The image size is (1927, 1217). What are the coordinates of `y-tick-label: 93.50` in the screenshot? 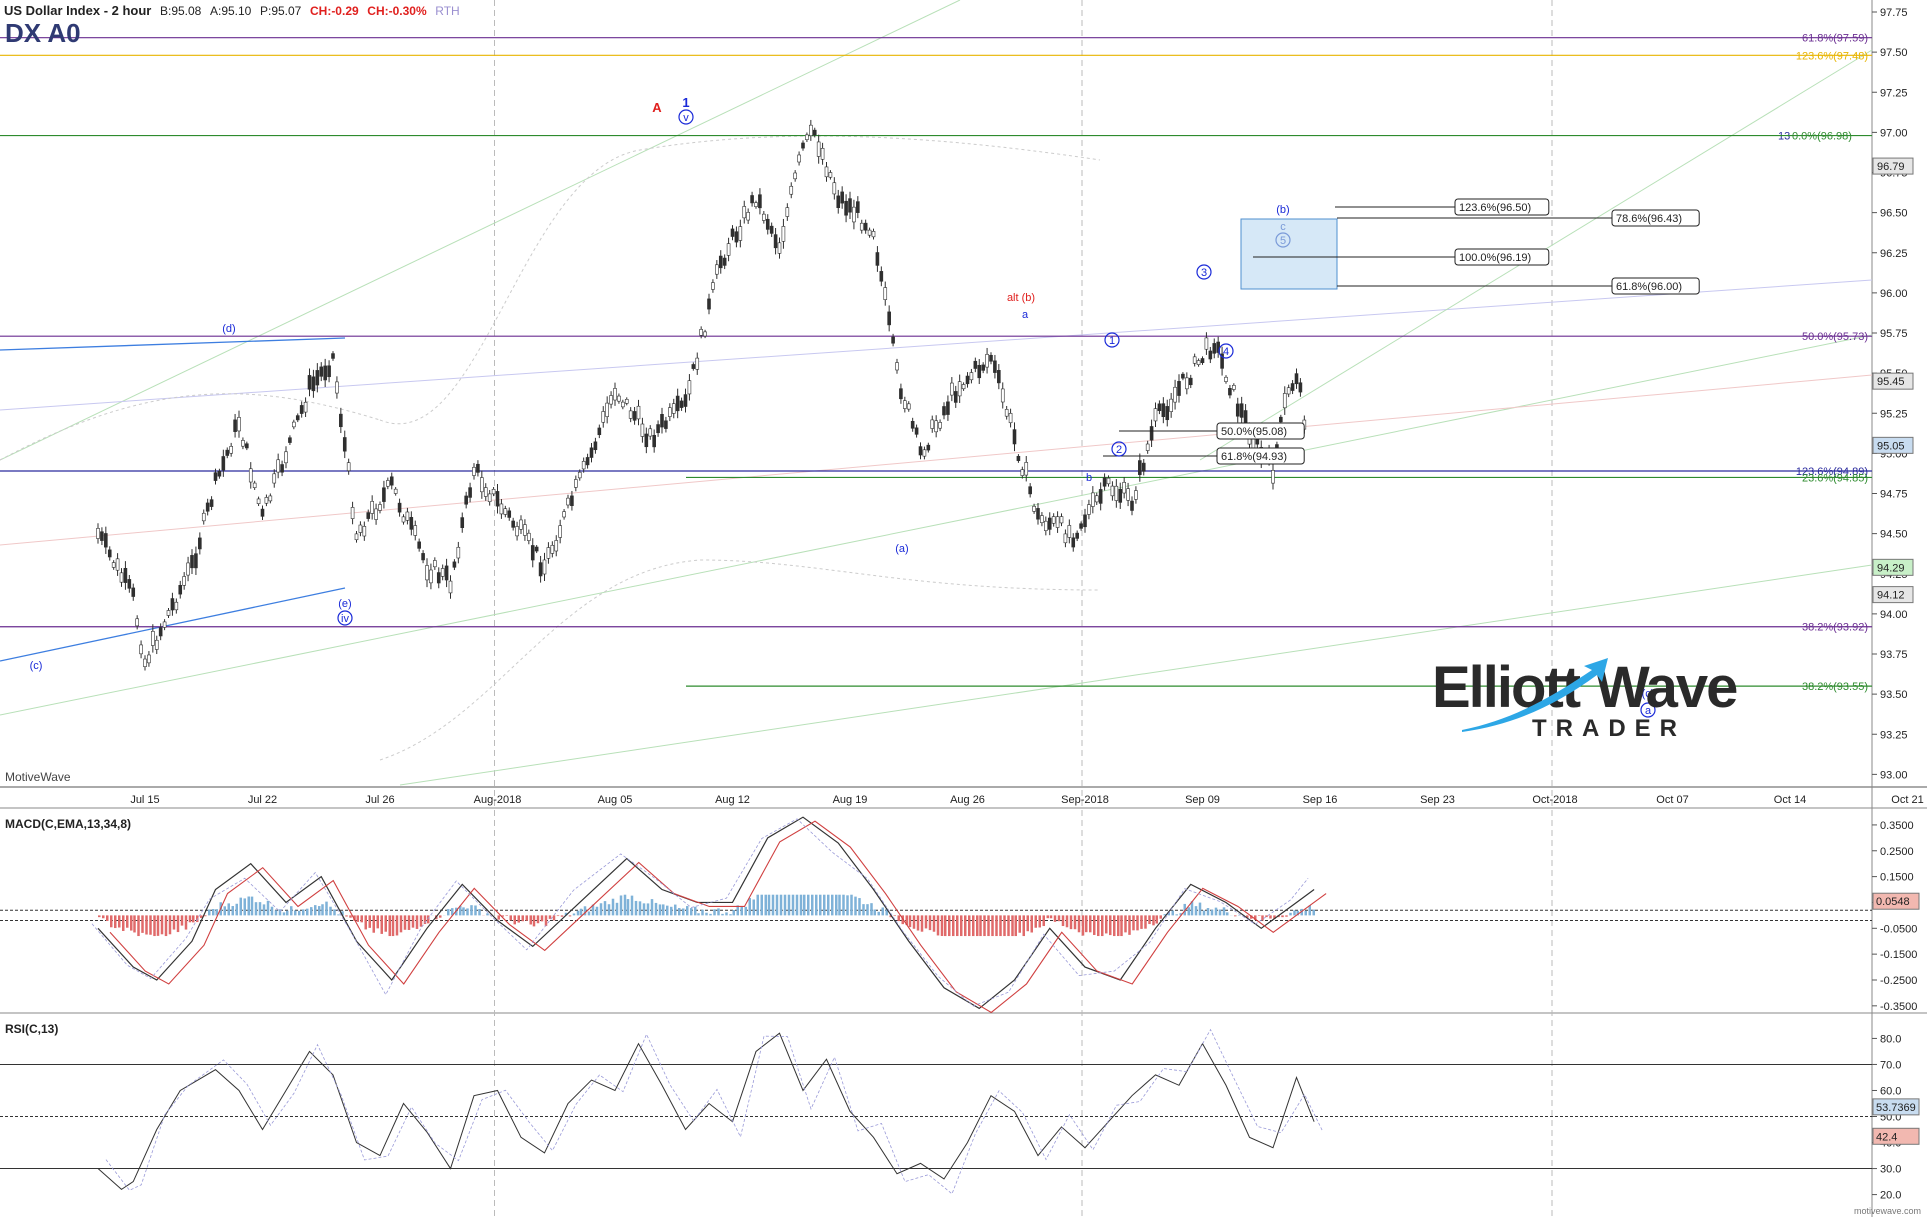 It's located at (1894, 695).